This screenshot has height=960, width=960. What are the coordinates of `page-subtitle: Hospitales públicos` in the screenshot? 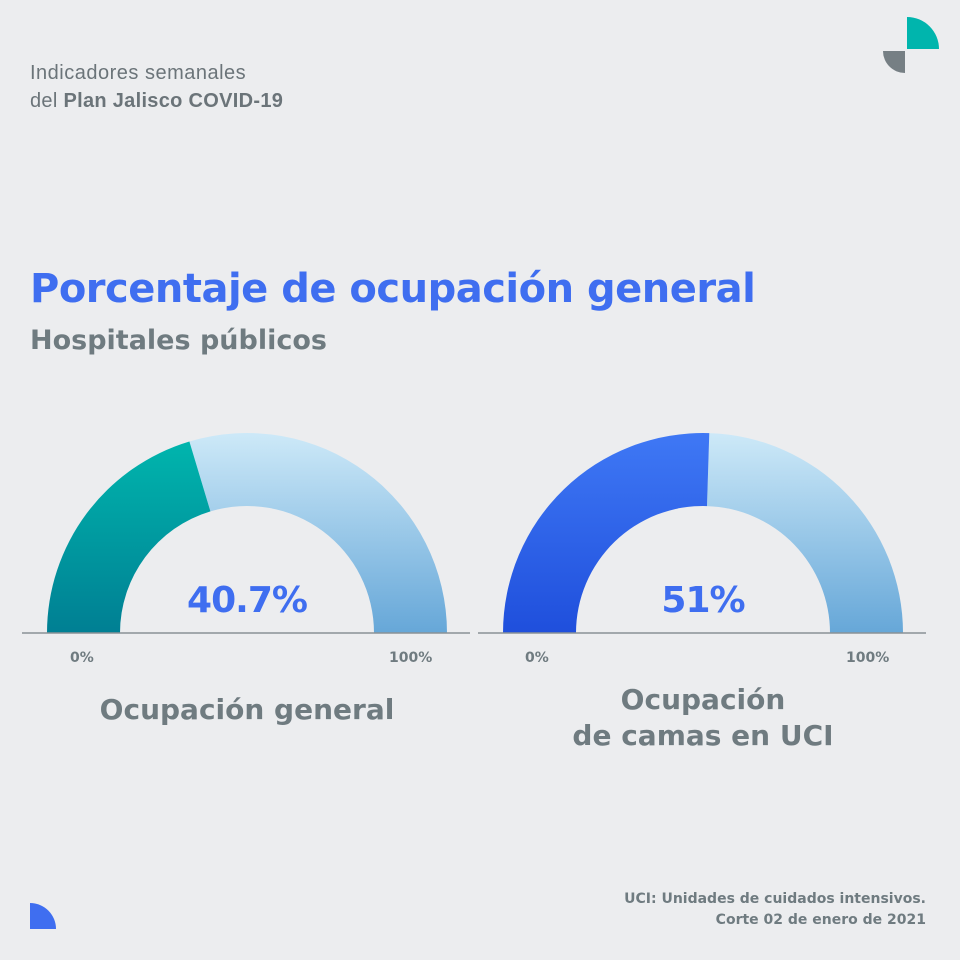 It's located at (178, 340).